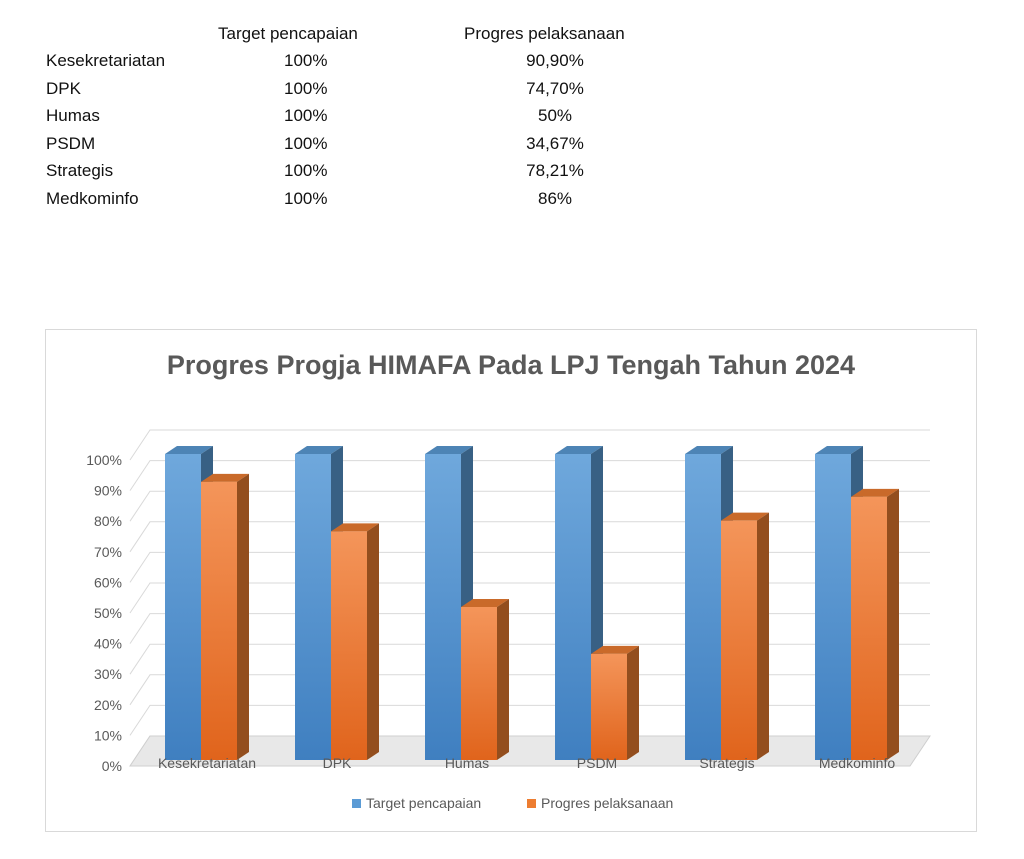 Image resolution: width=1024 pixels, height=859 pixels. I want to click on table-cell: 90,90%, so click(555, 61).